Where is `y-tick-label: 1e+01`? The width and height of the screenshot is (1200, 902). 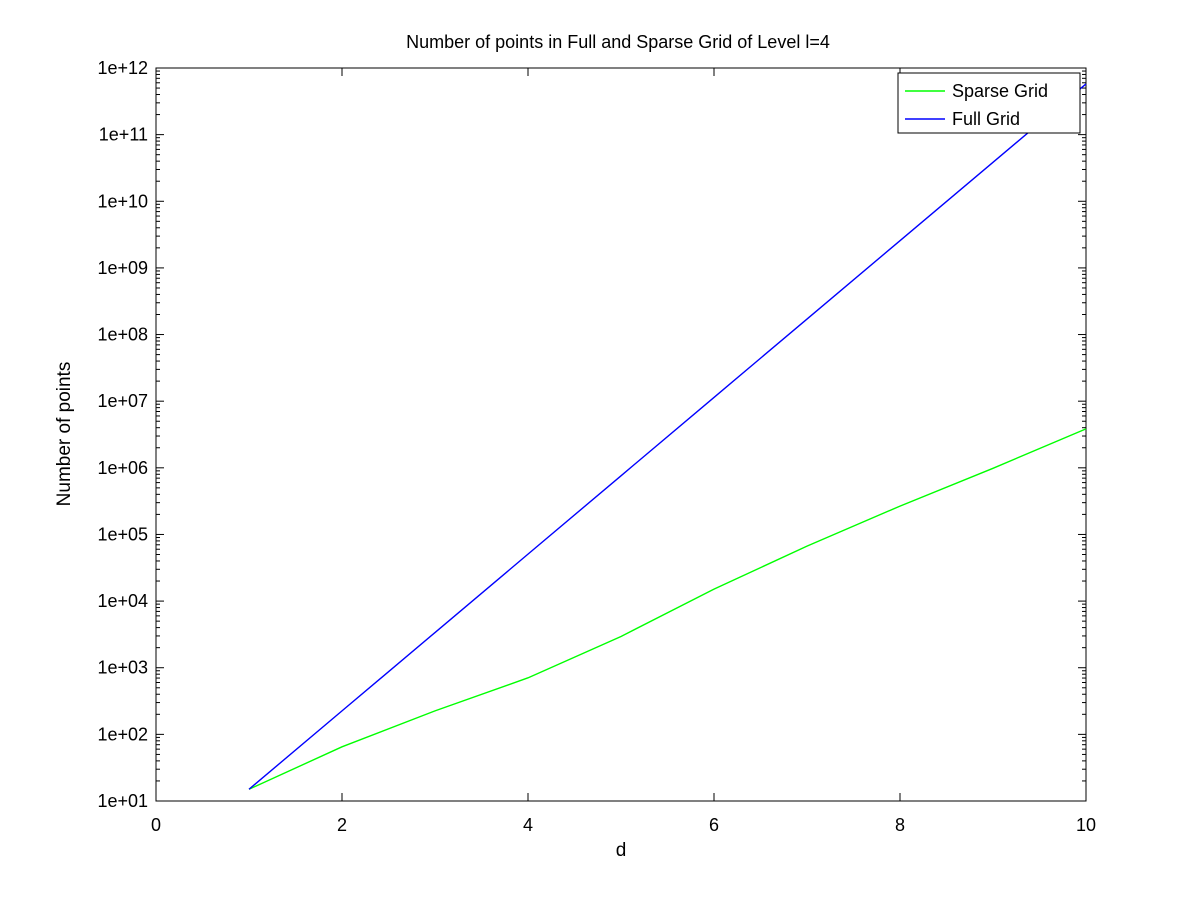 y-tick-label: 1e+01 is located at coordinates (122, 801).